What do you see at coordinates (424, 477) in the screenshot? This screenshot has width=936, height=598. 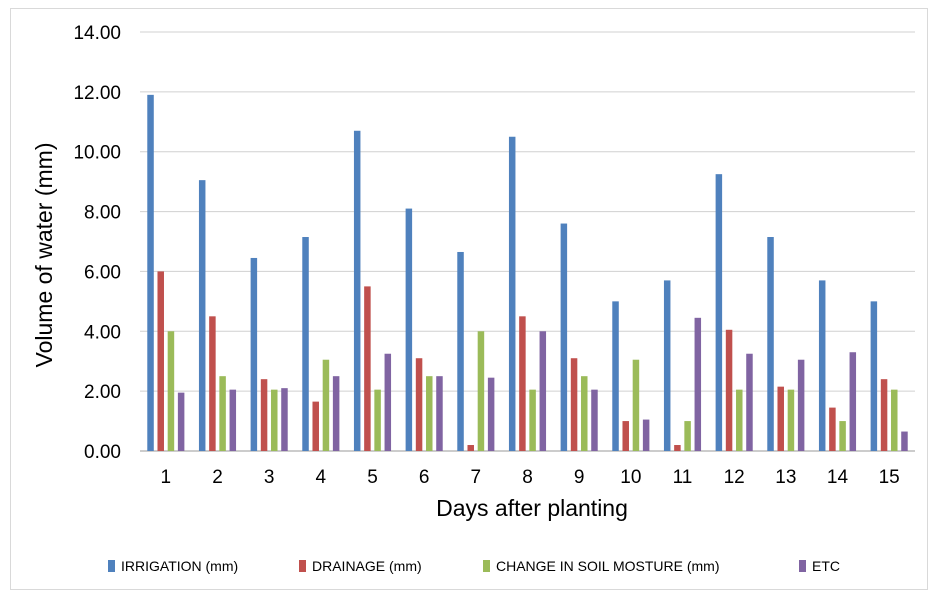 I see `x-tick-label: 6` at bounding box center [424, 477].